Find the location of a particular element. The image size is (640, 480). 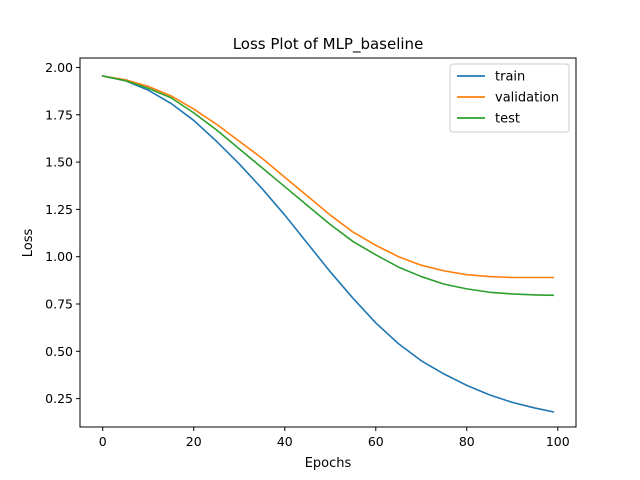

y-tick-label: 0.75 is located at coordinates (59, 304).